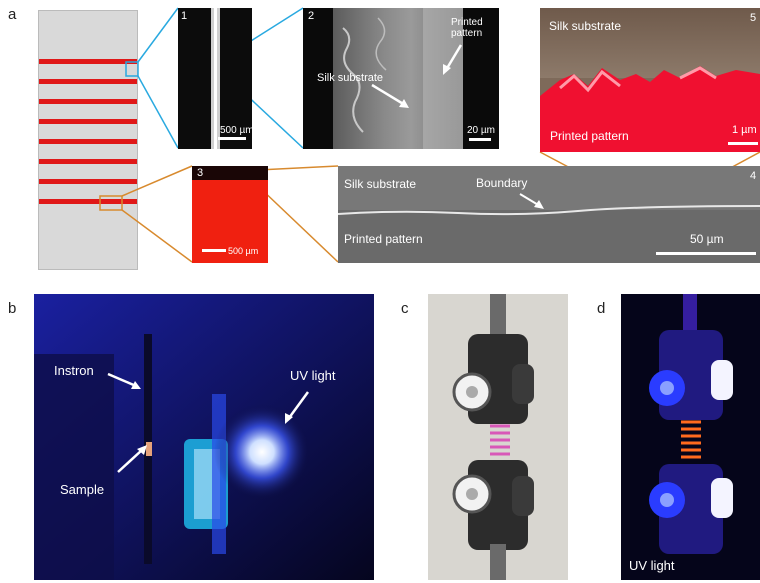  Describe the element at coordinates (707, 239) in the screenshot. I see `inset-4-scale-label: 50 µm` at that location.